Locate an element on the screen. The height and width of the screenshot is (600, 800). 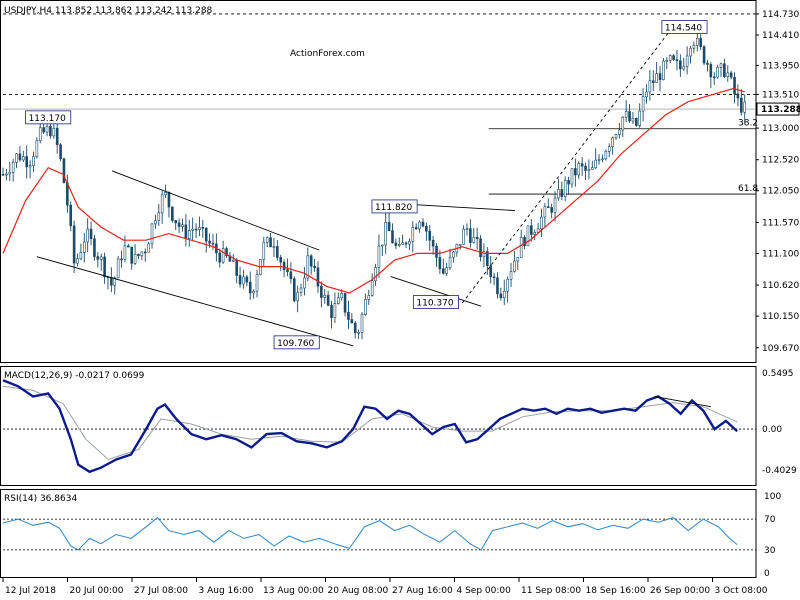
x-tick-label: 20 Aug 08:00 is located at coordinates (358, 591).